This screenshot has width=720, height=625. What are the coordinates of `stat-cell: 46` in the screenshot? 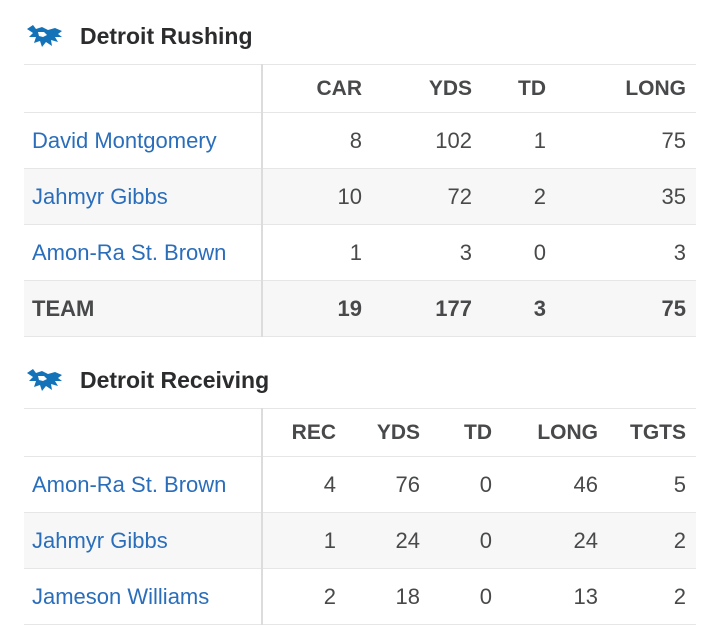 It's located at (555, 484).